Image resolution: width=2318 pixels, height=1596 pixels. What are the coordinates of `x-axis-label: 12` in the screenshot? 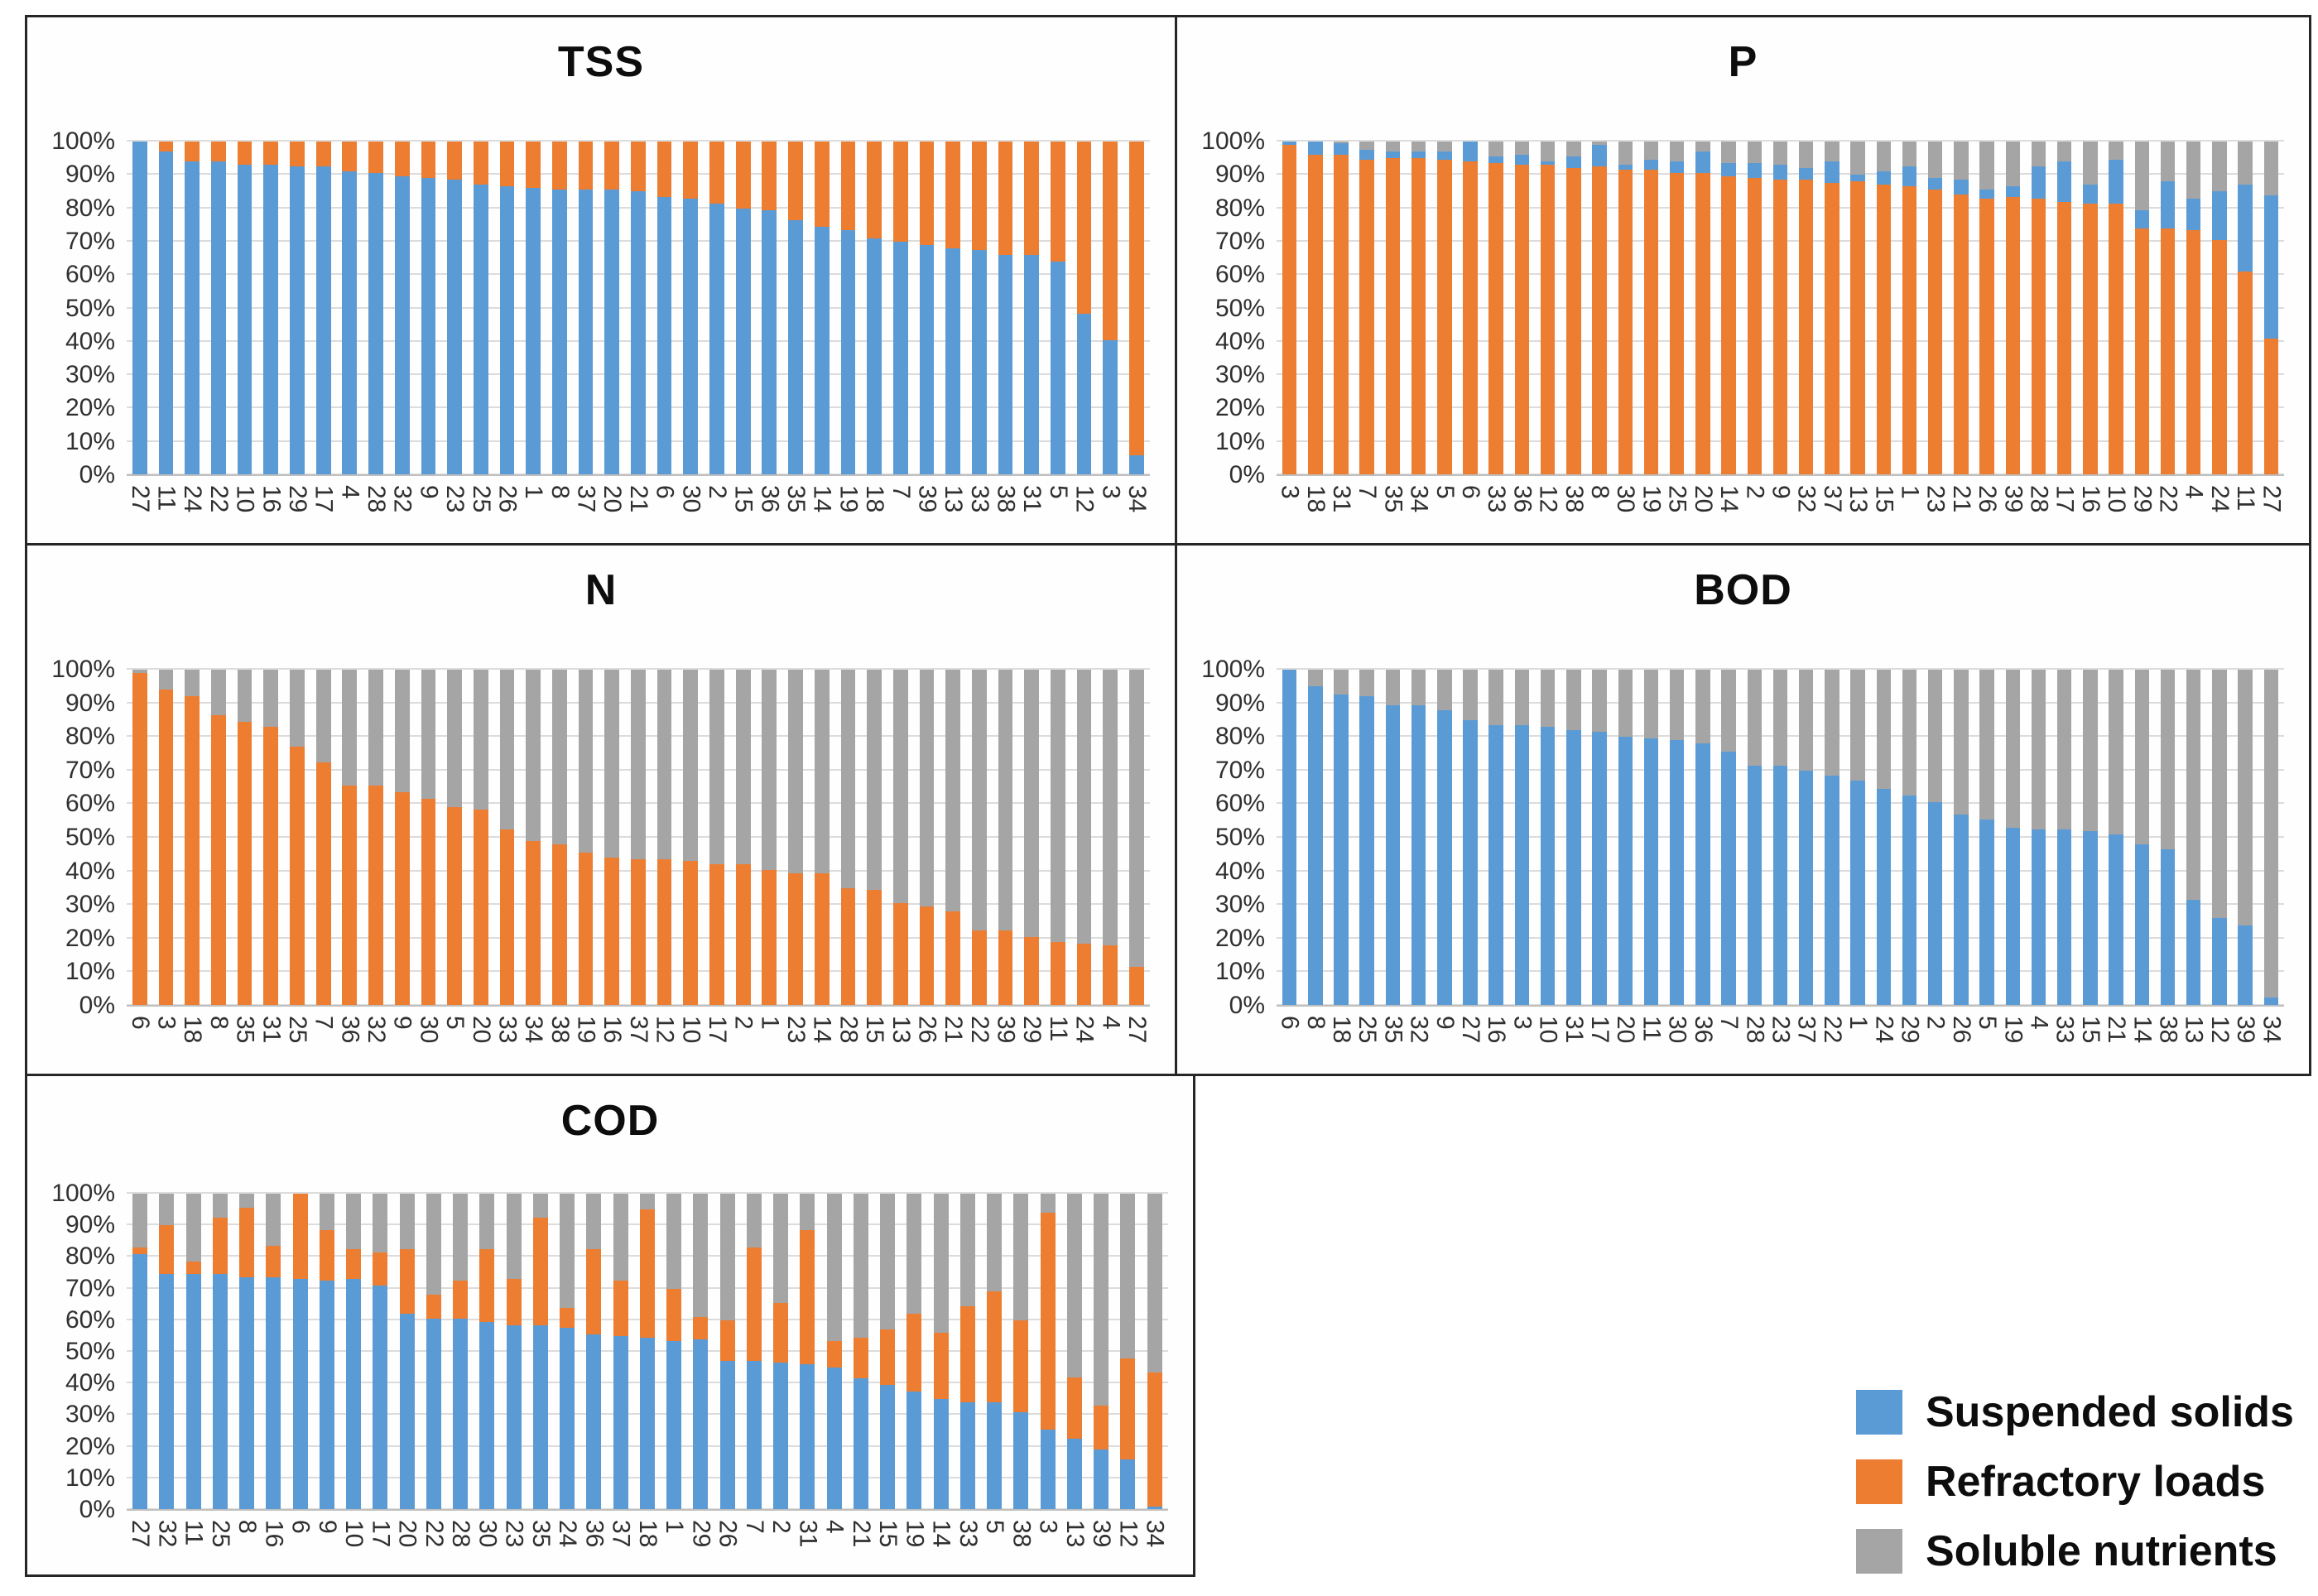 It's located at (2219, 1030).